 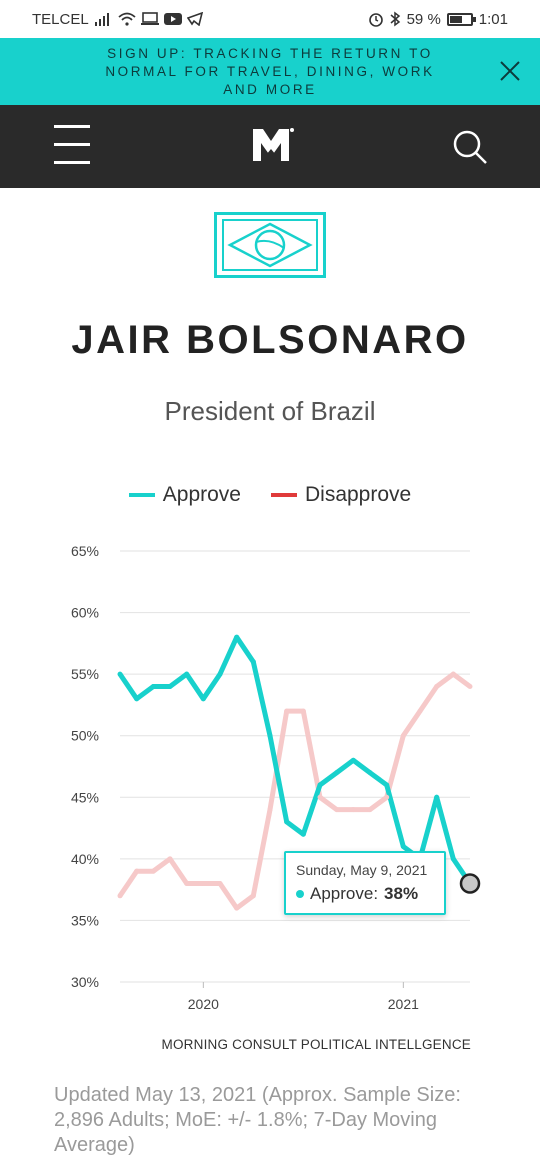 What do you see at coordinates (85, 920) in the screenshot?
I see `y-tick-label: 35%` at bounding box center [85, 920].